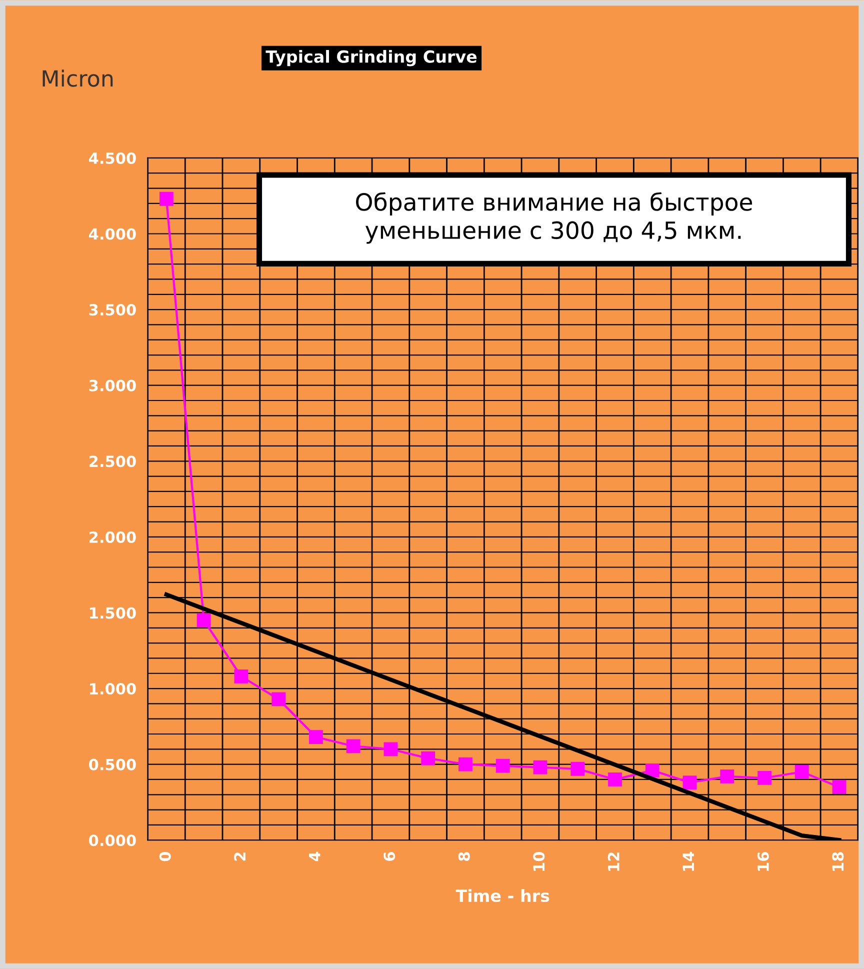  Describe the element at coordinates (113, 688) in the screenshot. I see `y-tick-label: 1.000` at that location.